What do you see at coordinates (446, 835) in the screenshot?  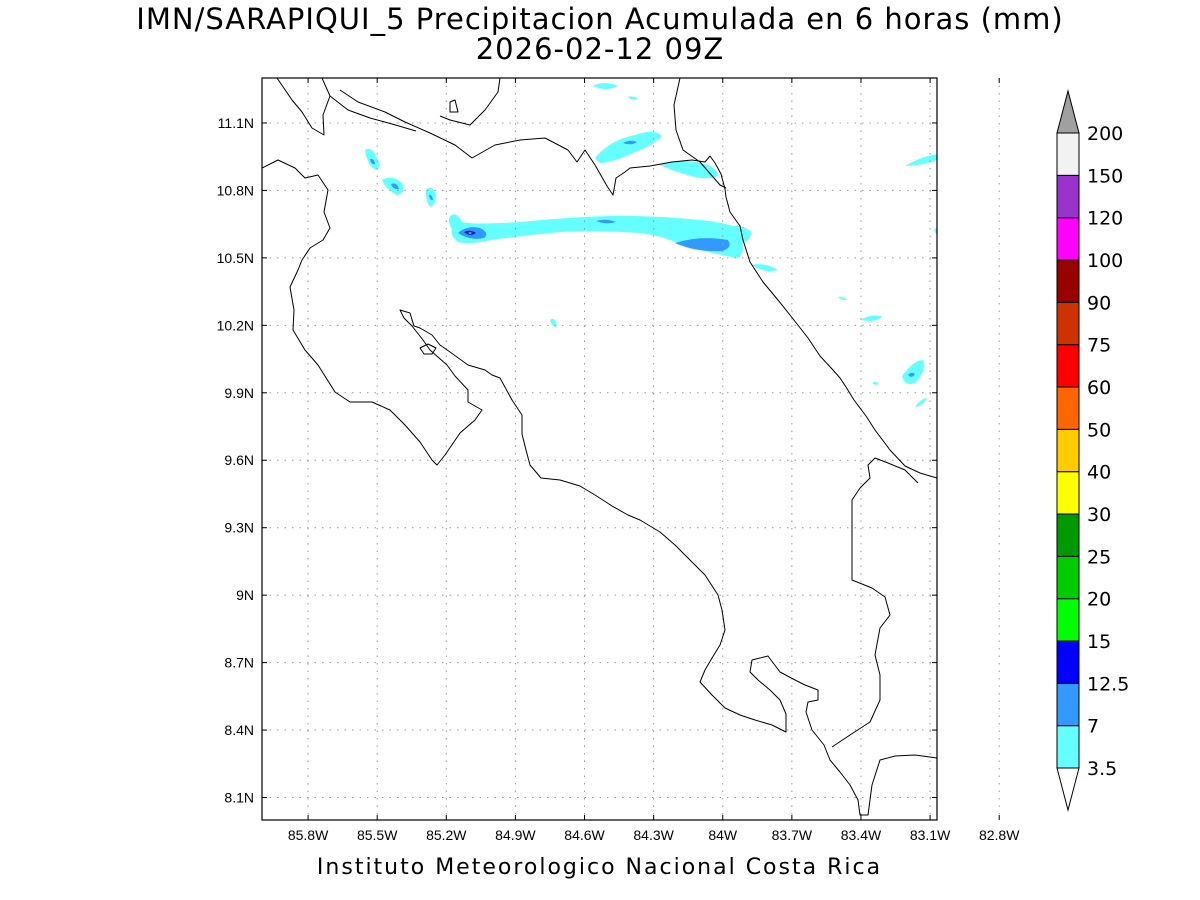 I see `x-tick-label: 85.2W` at bounding box center [446, 835].